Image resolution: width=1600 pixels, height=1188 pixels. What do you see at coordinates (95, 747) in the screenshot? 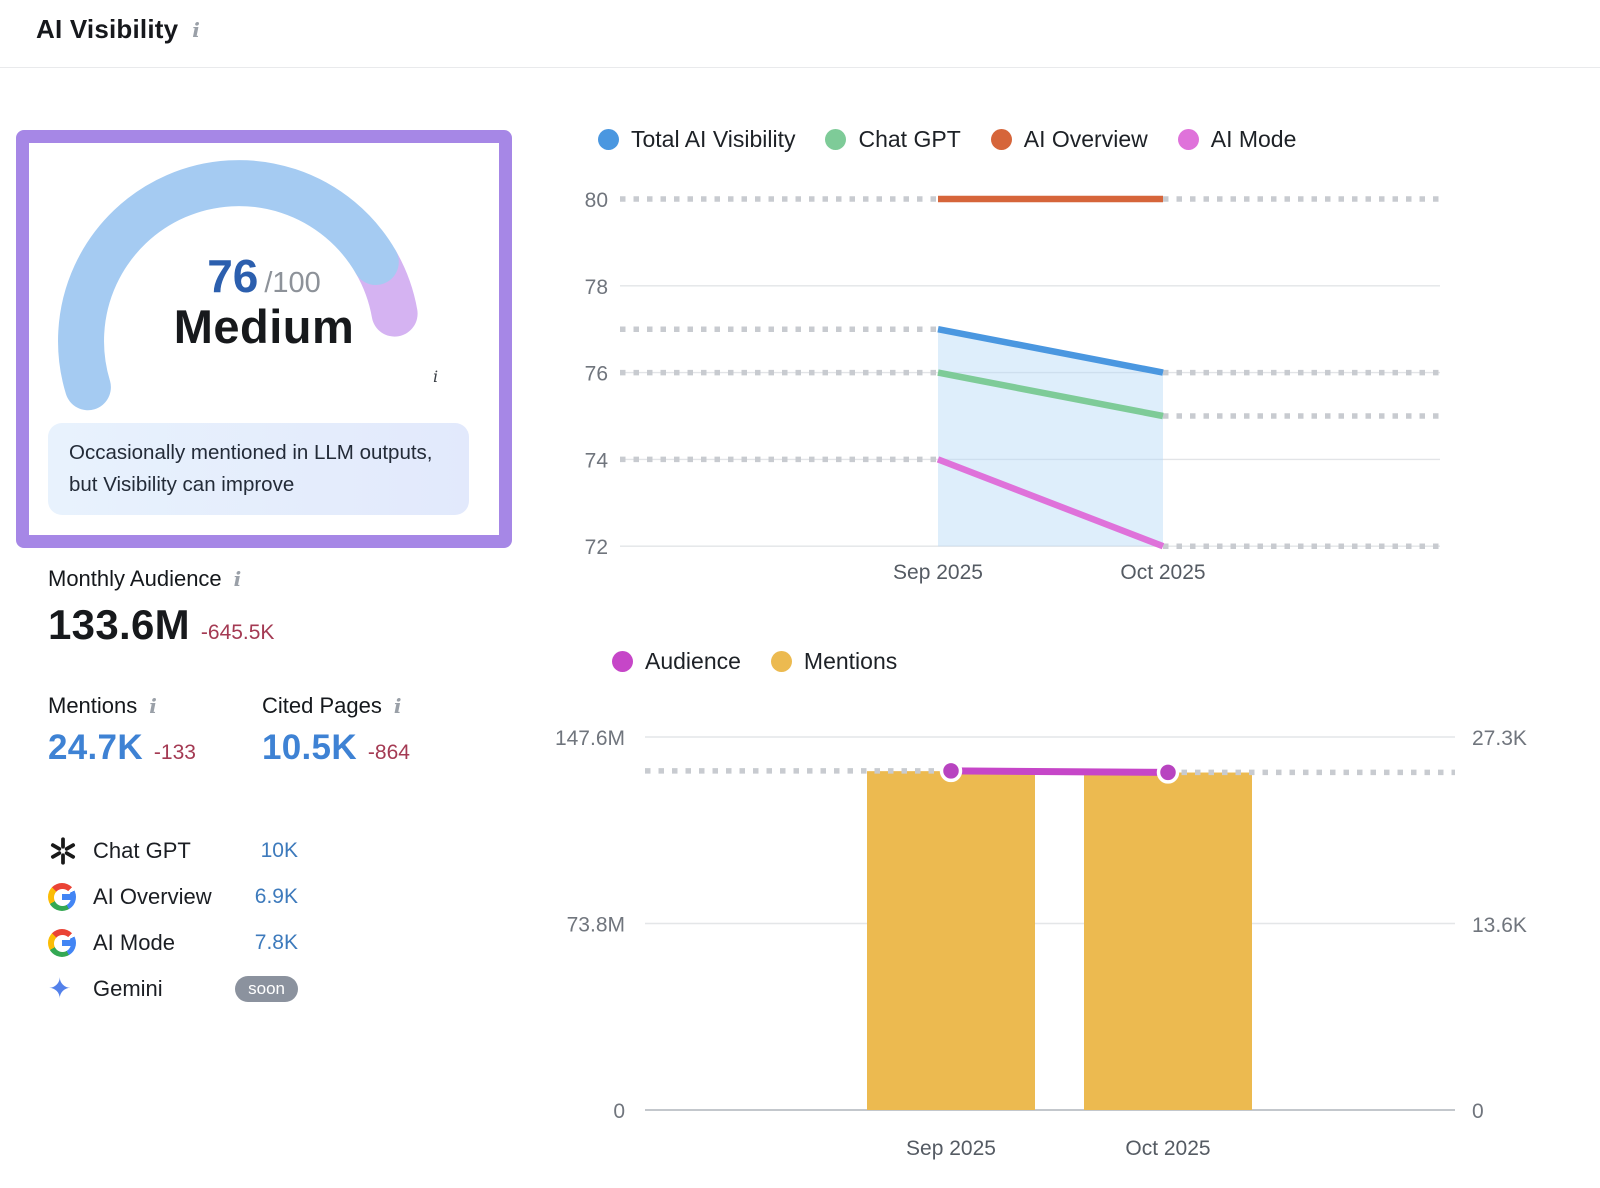
I see `mentions-value: 24.7K` at bounding box center [95, 747].